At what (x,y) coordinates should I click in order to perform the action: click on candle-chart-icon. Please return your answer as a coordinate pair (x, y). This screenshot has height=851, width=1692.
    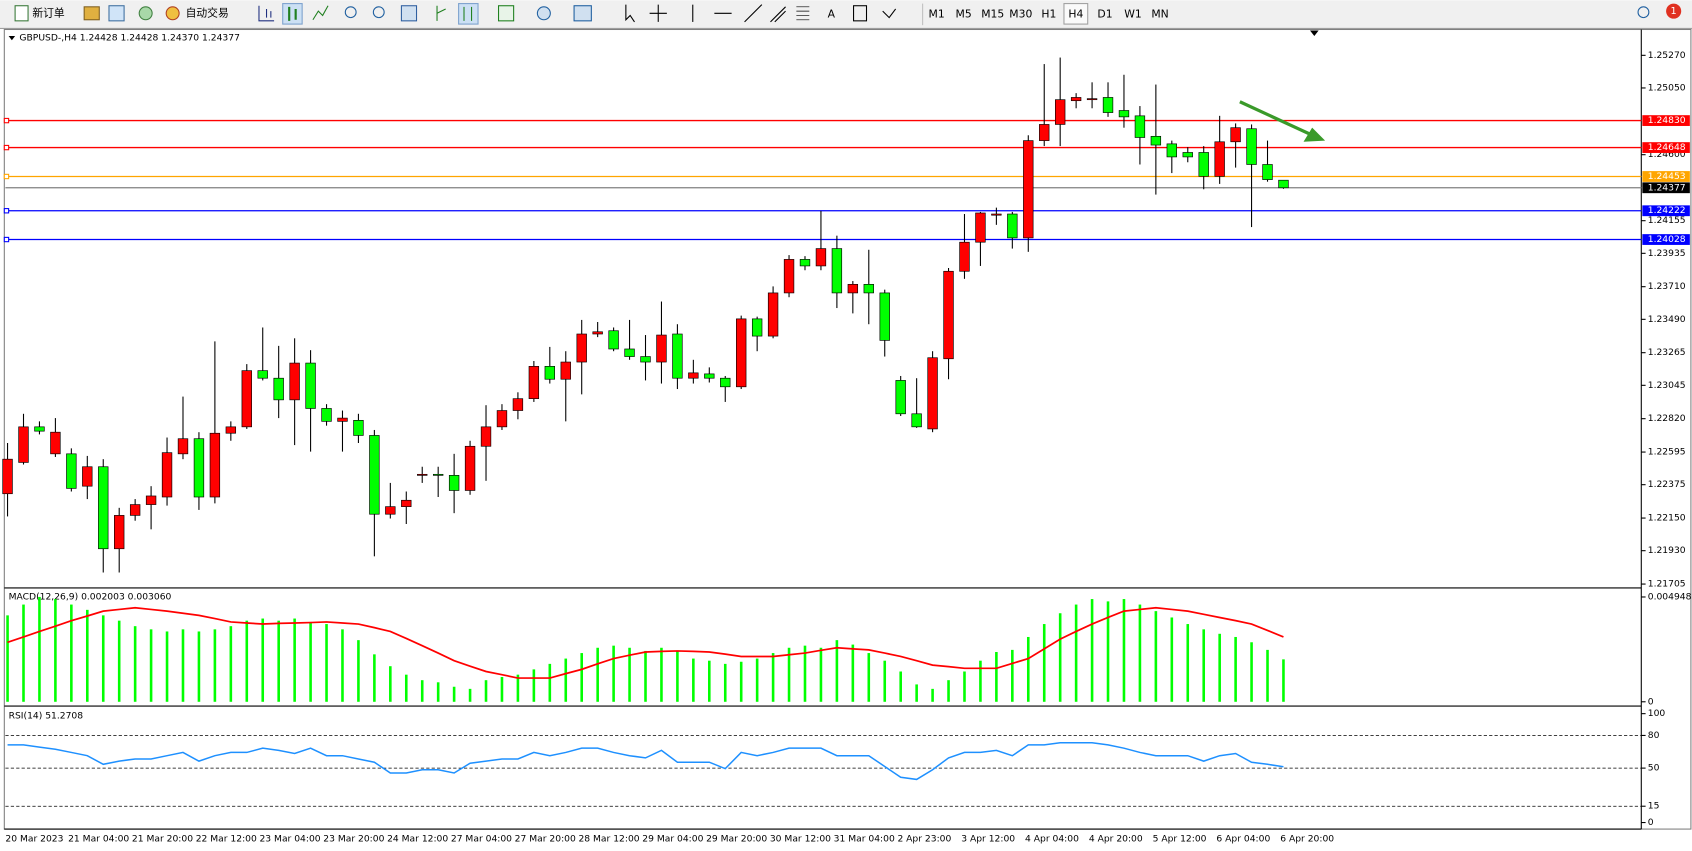
    Looking at the image, I should click on (292, 13).